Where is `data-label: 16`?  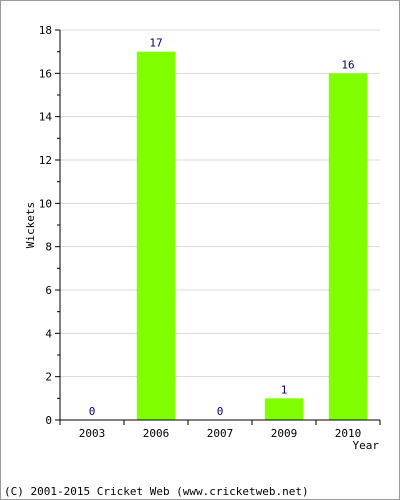
data-label: 16 is located at coordinates (347, 64).